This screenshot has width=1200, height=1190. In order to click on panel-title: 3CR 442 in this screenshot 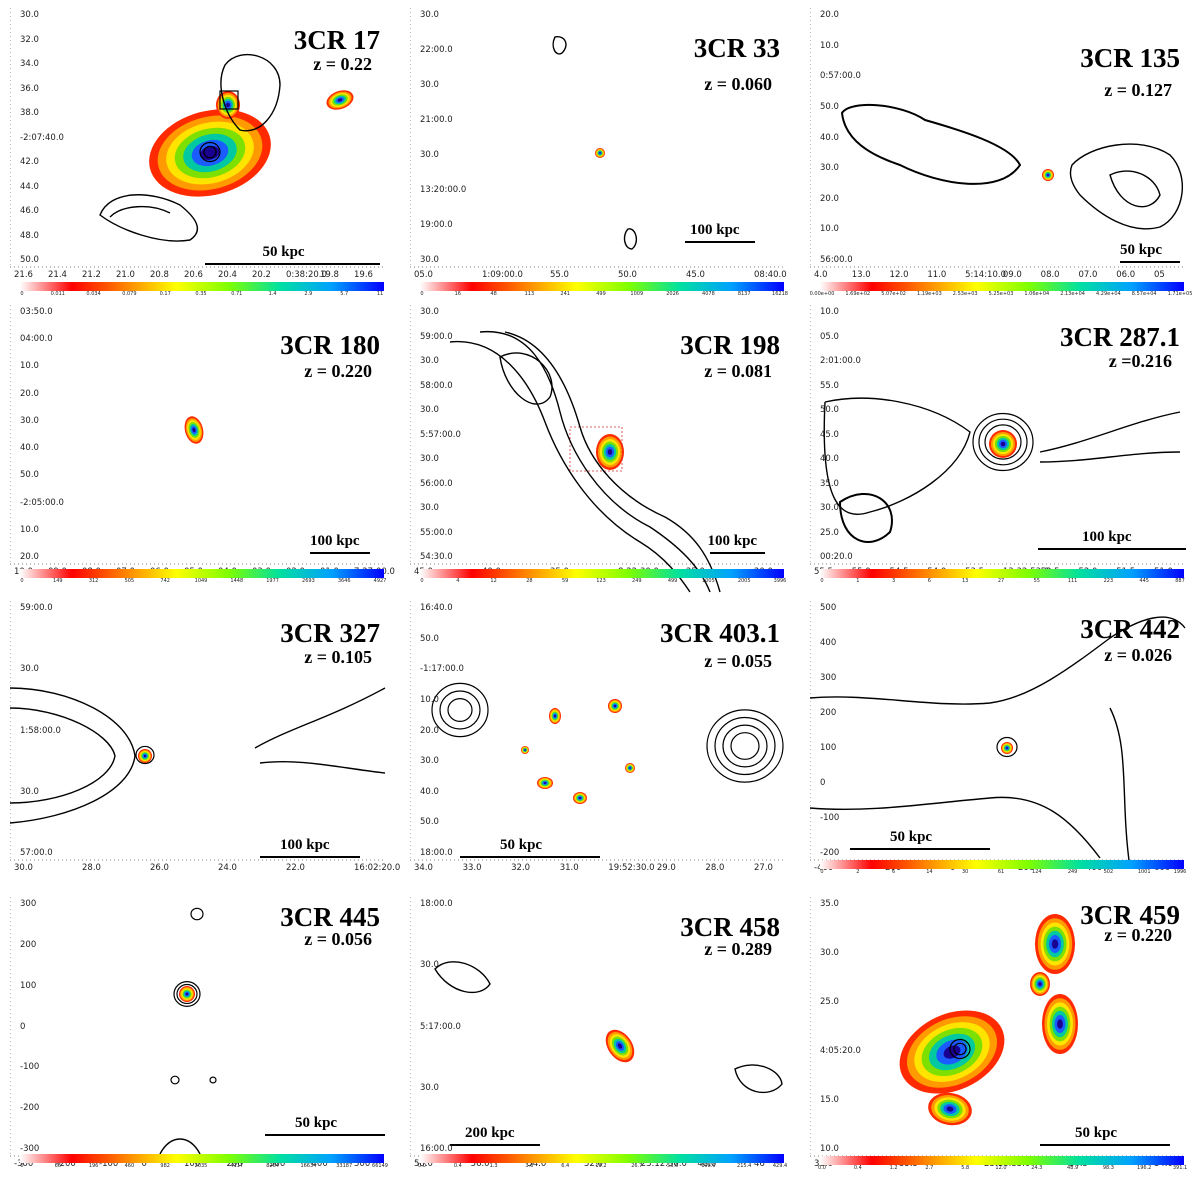, I will do `click(1130, 629)`.